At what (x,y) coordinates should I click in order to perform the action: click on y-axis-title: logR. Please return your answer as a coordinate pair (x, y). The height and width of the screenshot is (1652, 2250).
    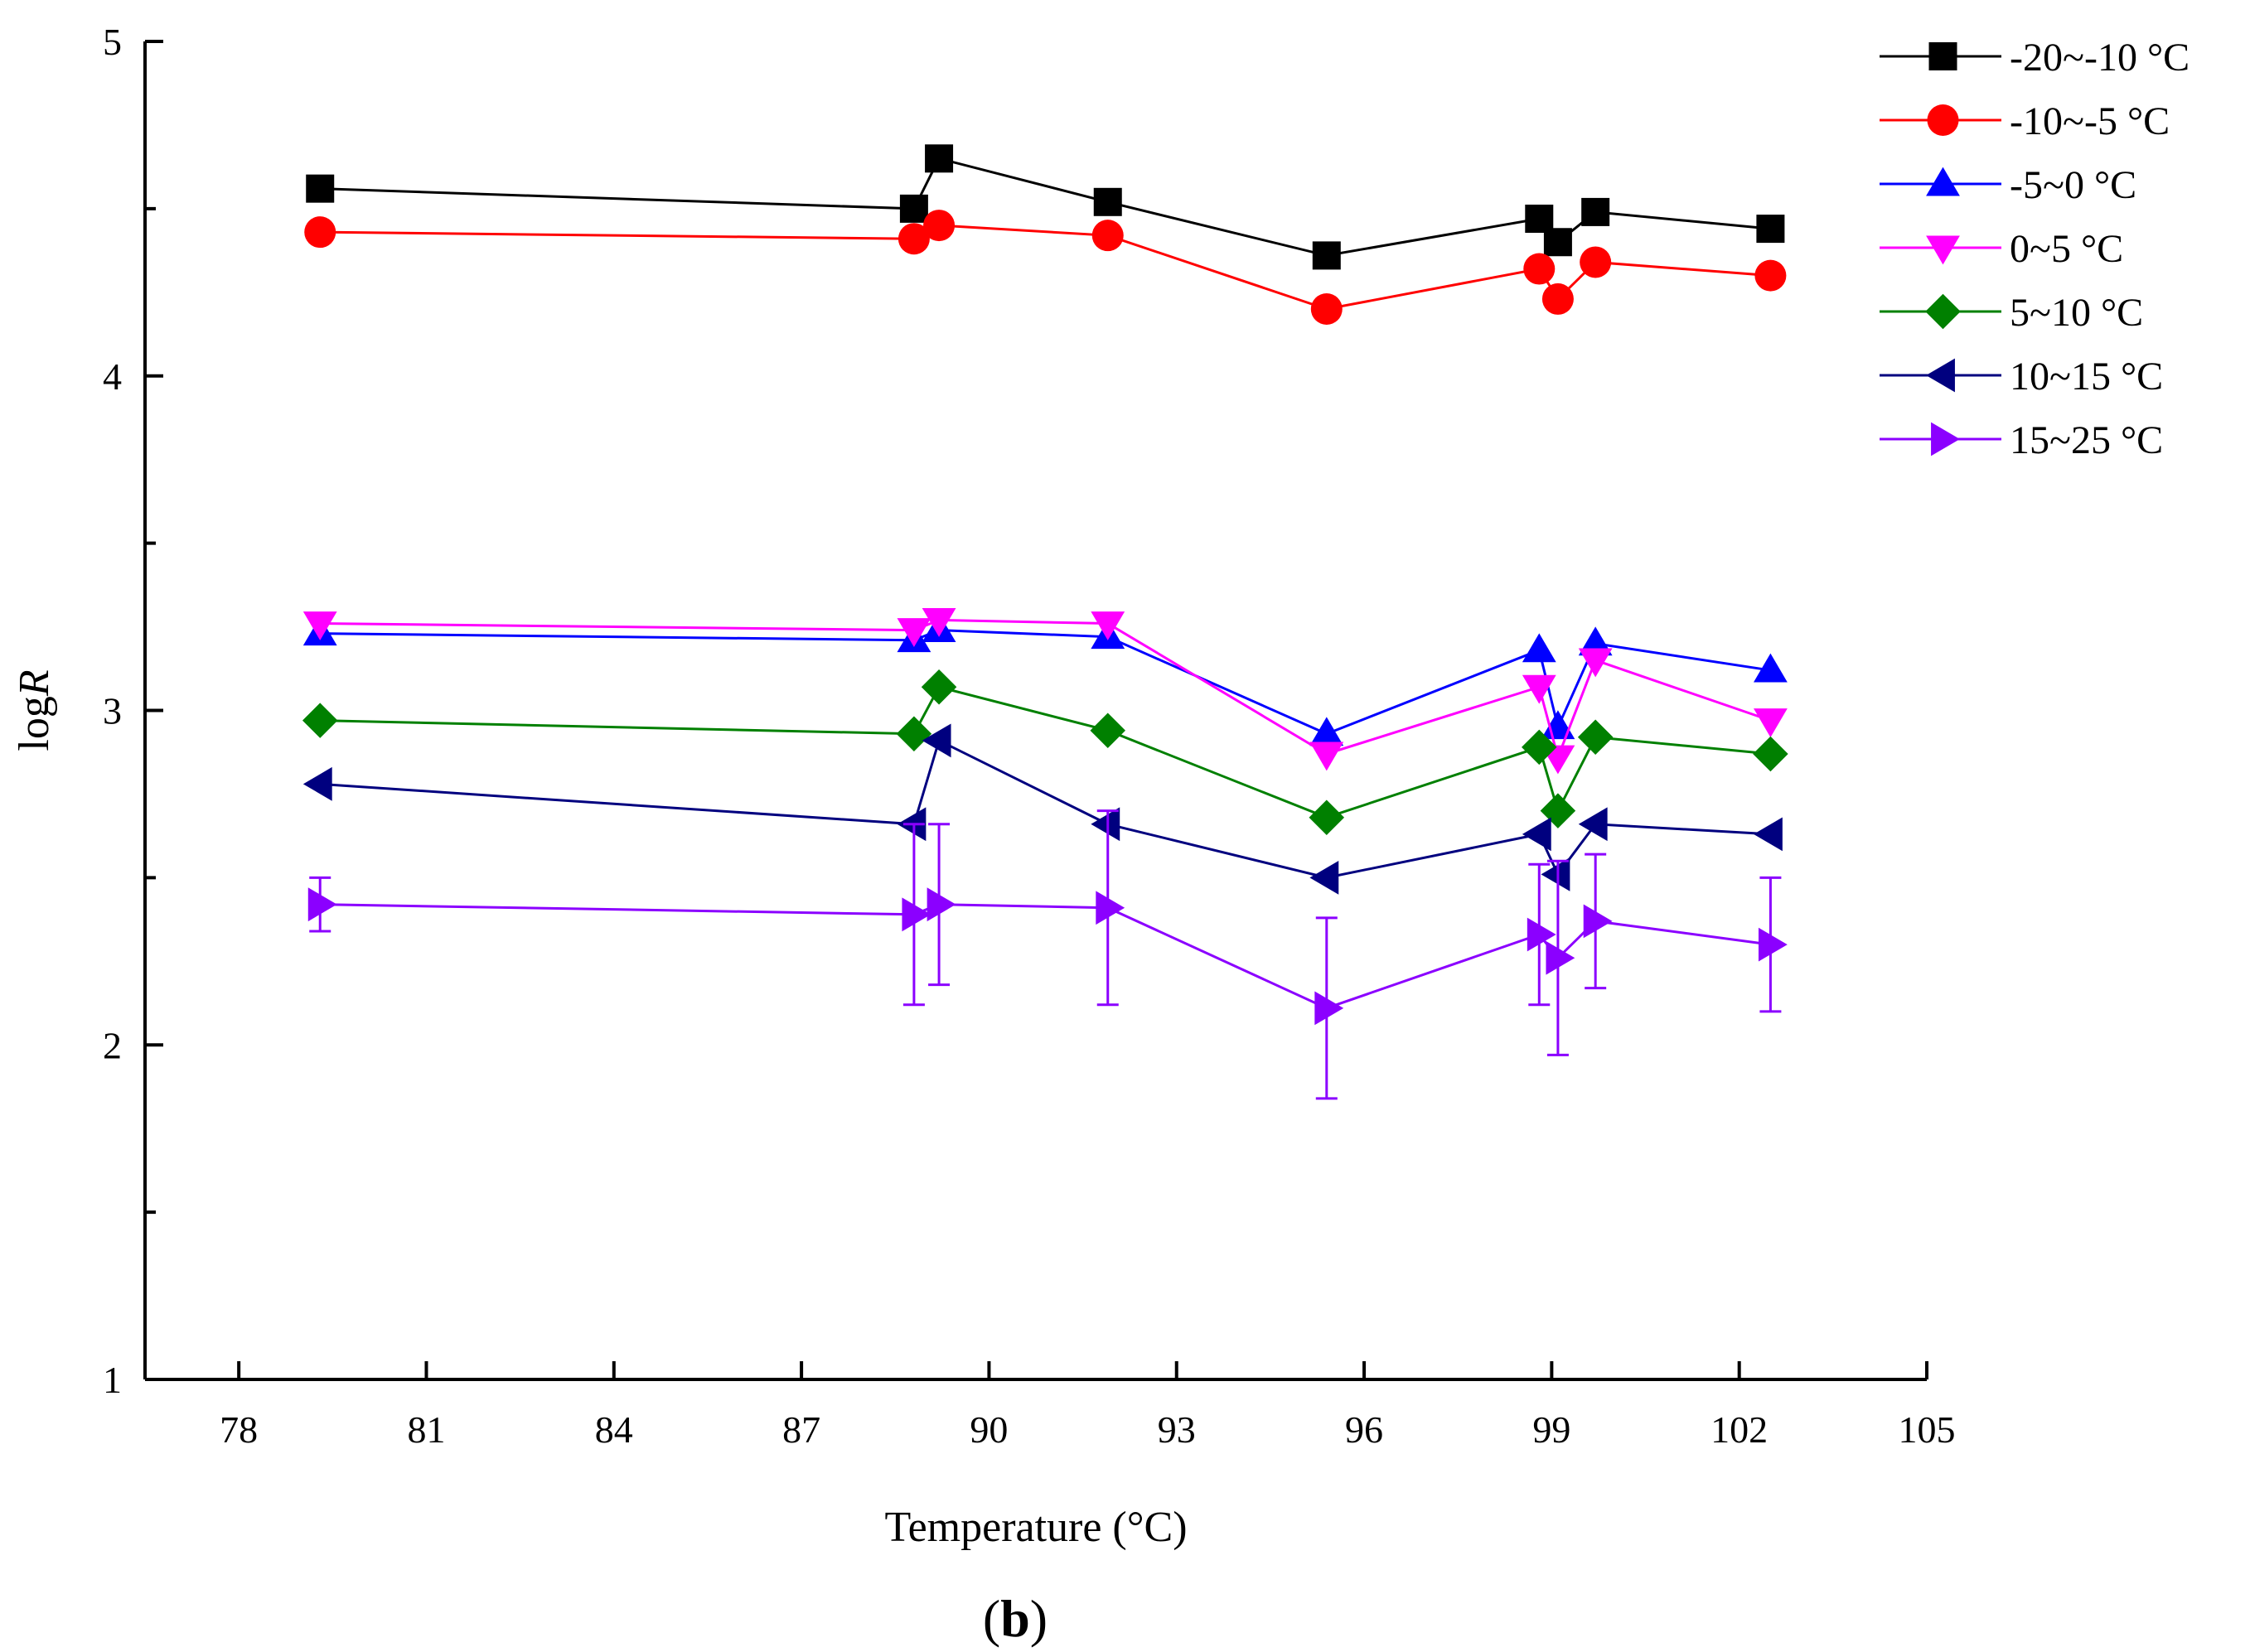
    Looking at the image, I should click on (34, 710).